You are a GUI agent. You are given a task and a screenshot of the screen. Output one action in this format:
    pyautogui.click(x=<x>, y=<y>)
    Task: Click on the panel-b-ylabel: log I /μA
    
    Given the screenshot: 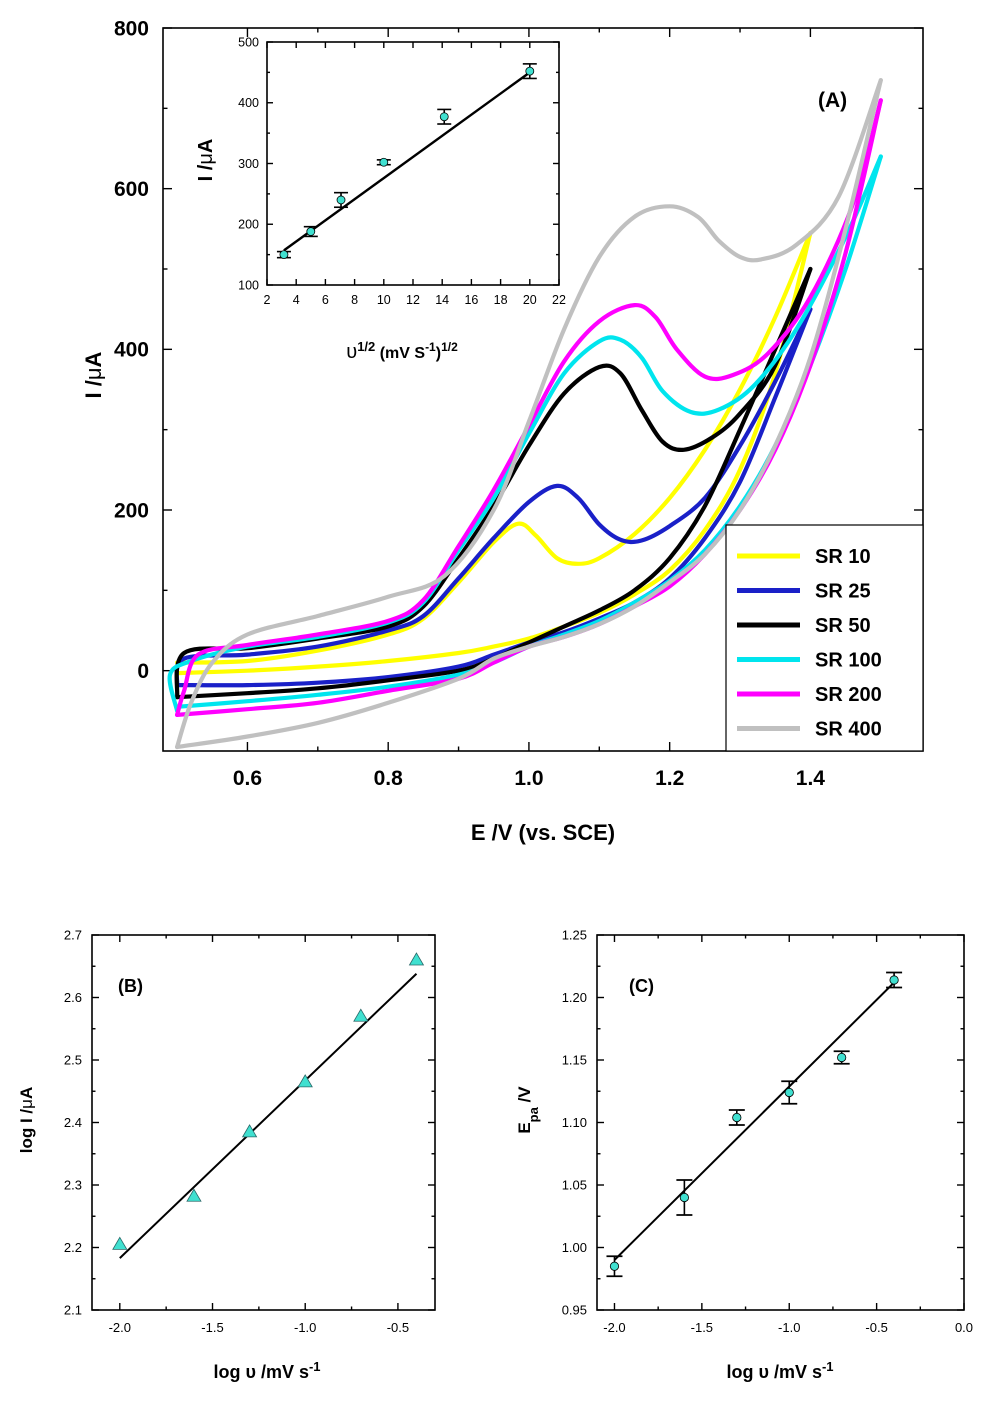 What is the action you would take?
    pyautogui.click(x=26, y=1120)
    